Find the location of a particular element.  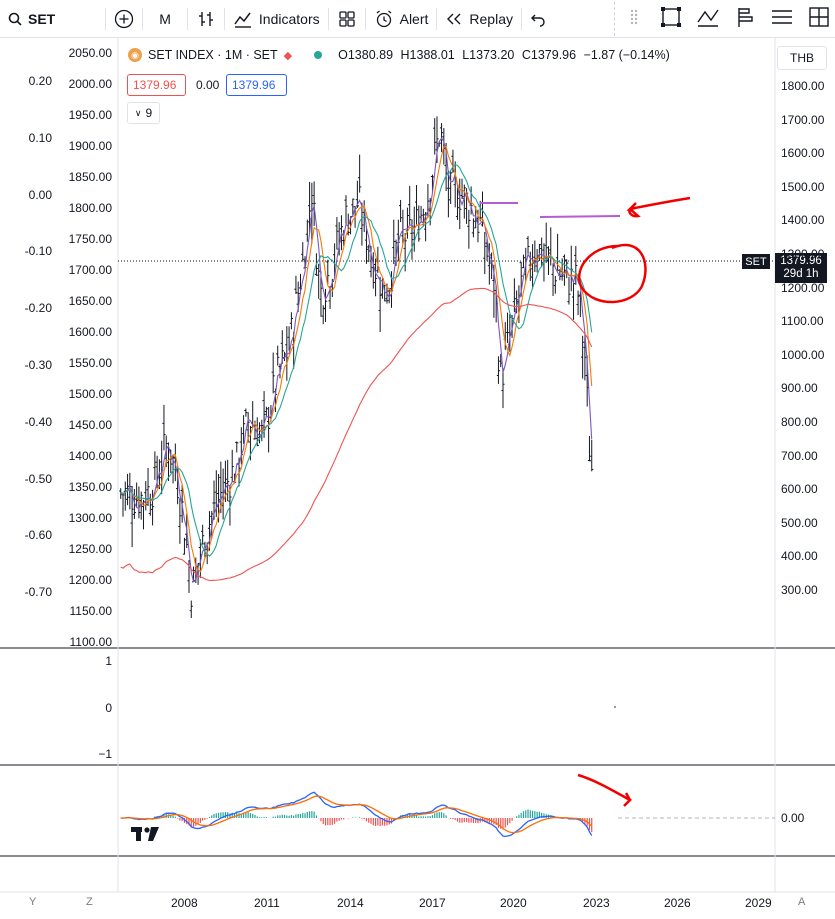

layouts-button is located at coordinates (347, 19).